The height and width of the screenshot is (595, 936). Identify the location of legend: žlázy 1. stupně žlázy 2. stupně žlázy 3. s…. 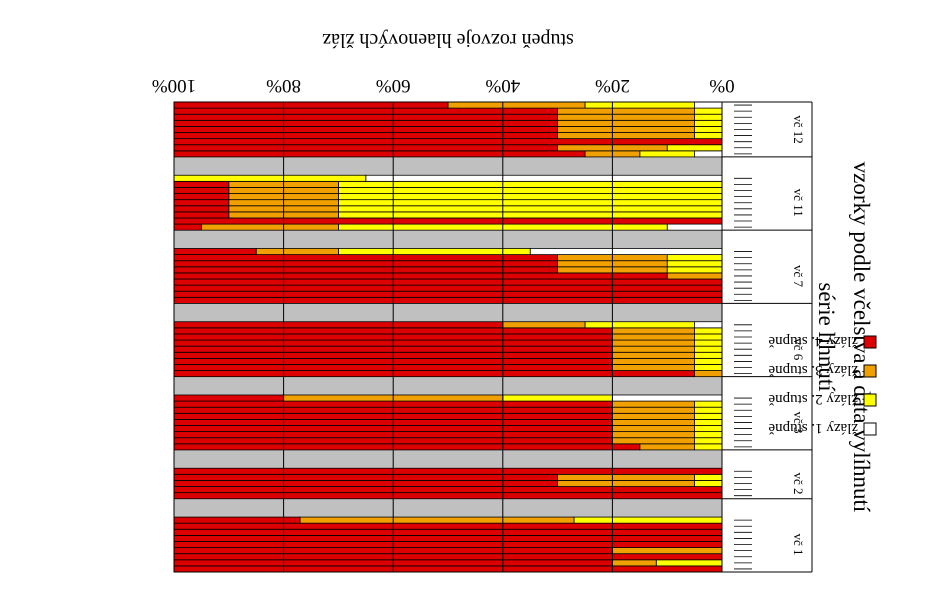
(822, 384).